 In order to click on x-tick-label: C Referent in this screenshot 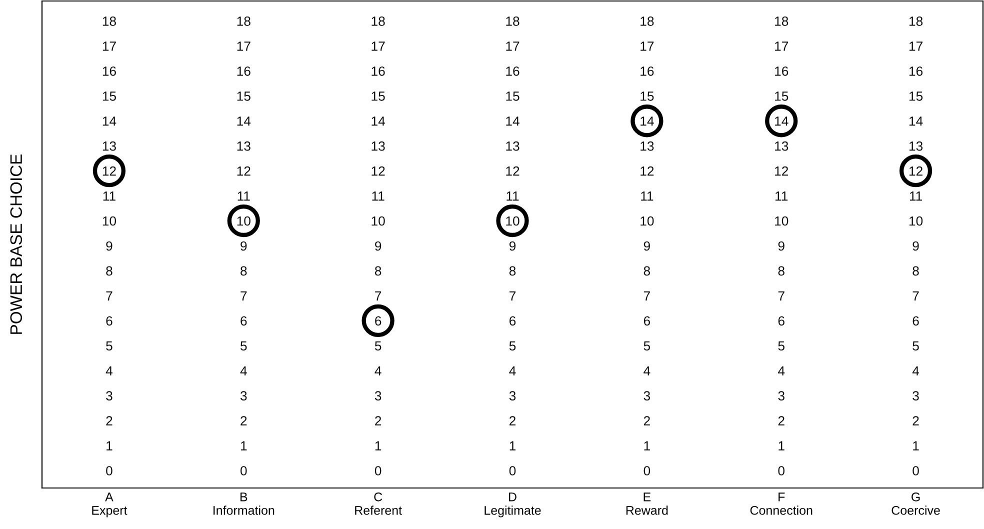, I will do `click(378, 503)`.